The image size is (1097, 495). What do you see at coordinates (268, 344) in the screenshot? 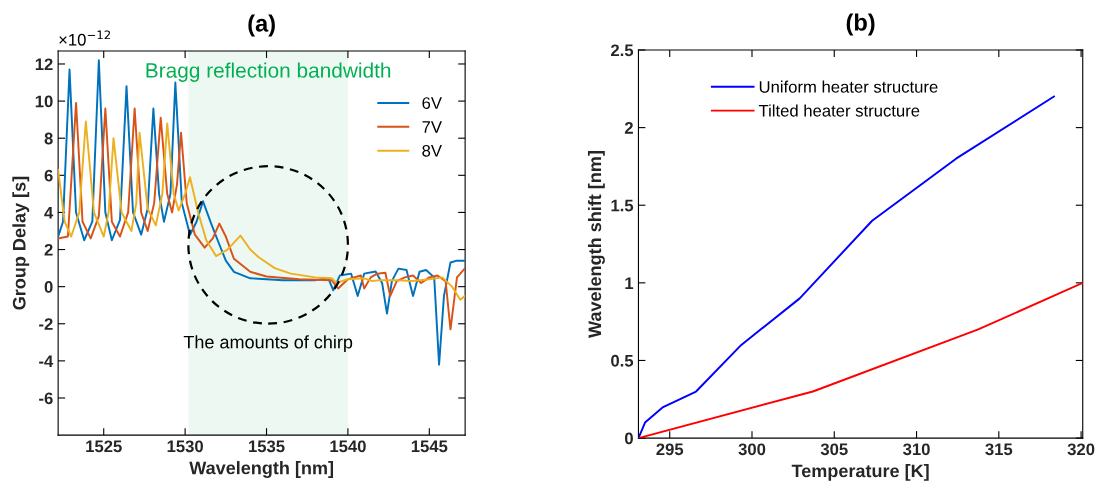
I see `annotation: The amounts of chirp` at bounding box center [268, 344].